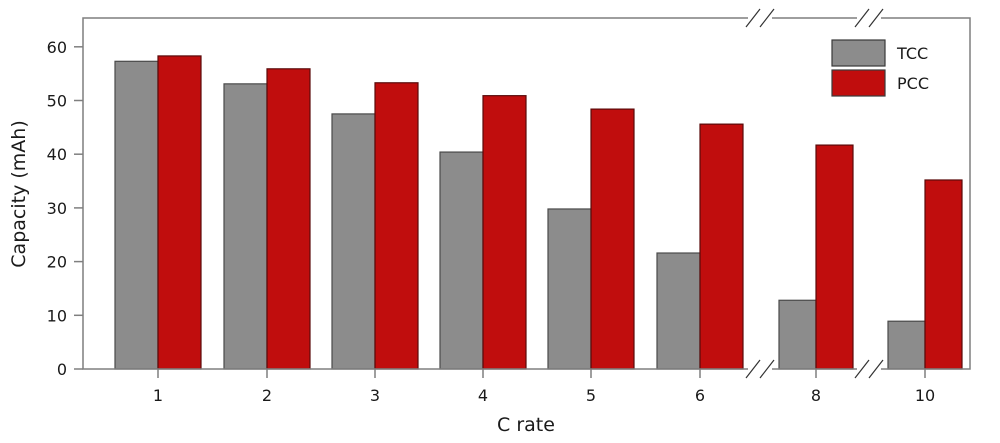 The width and height of the screenshot is (1000, 443). What do you see at coordinates (880, 68) in the screenshot?
I see `legend: TCC PCC` at bounding box center [880, 68].